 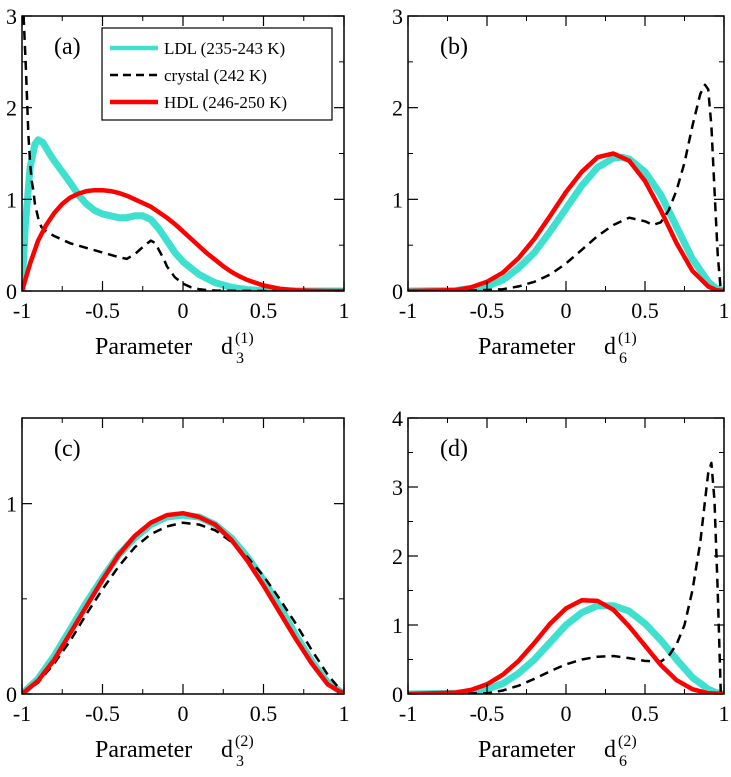 I want to click on legend-label-crystal: crystal (242 K), so click(x=215, y=75).